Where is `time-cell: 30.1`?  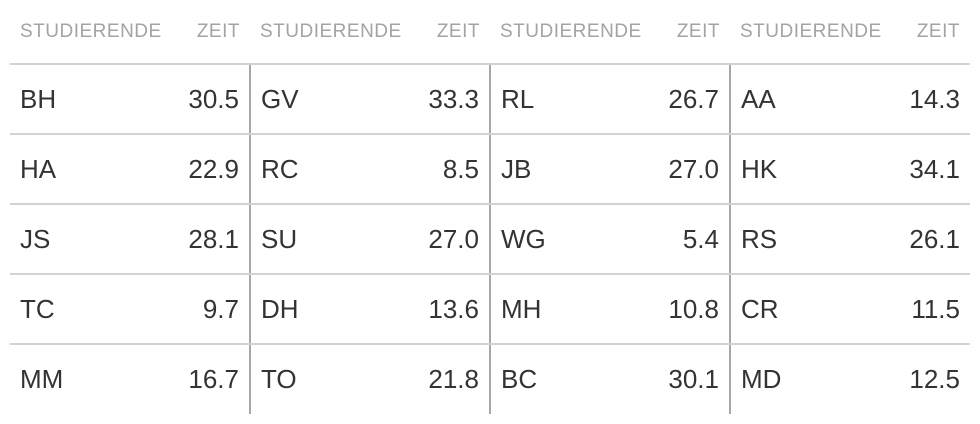
time-cell: 30.1 is located at coordinates (685, 379).